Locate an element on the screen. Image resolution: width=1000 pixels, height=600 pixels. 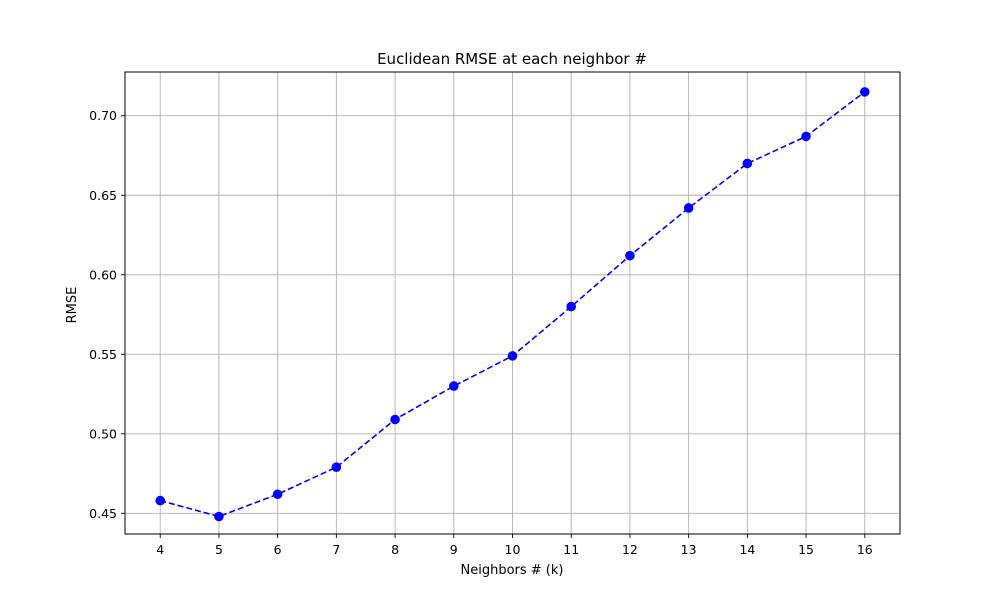
x-tick-label: 8 is located at coordinates (395, 549).